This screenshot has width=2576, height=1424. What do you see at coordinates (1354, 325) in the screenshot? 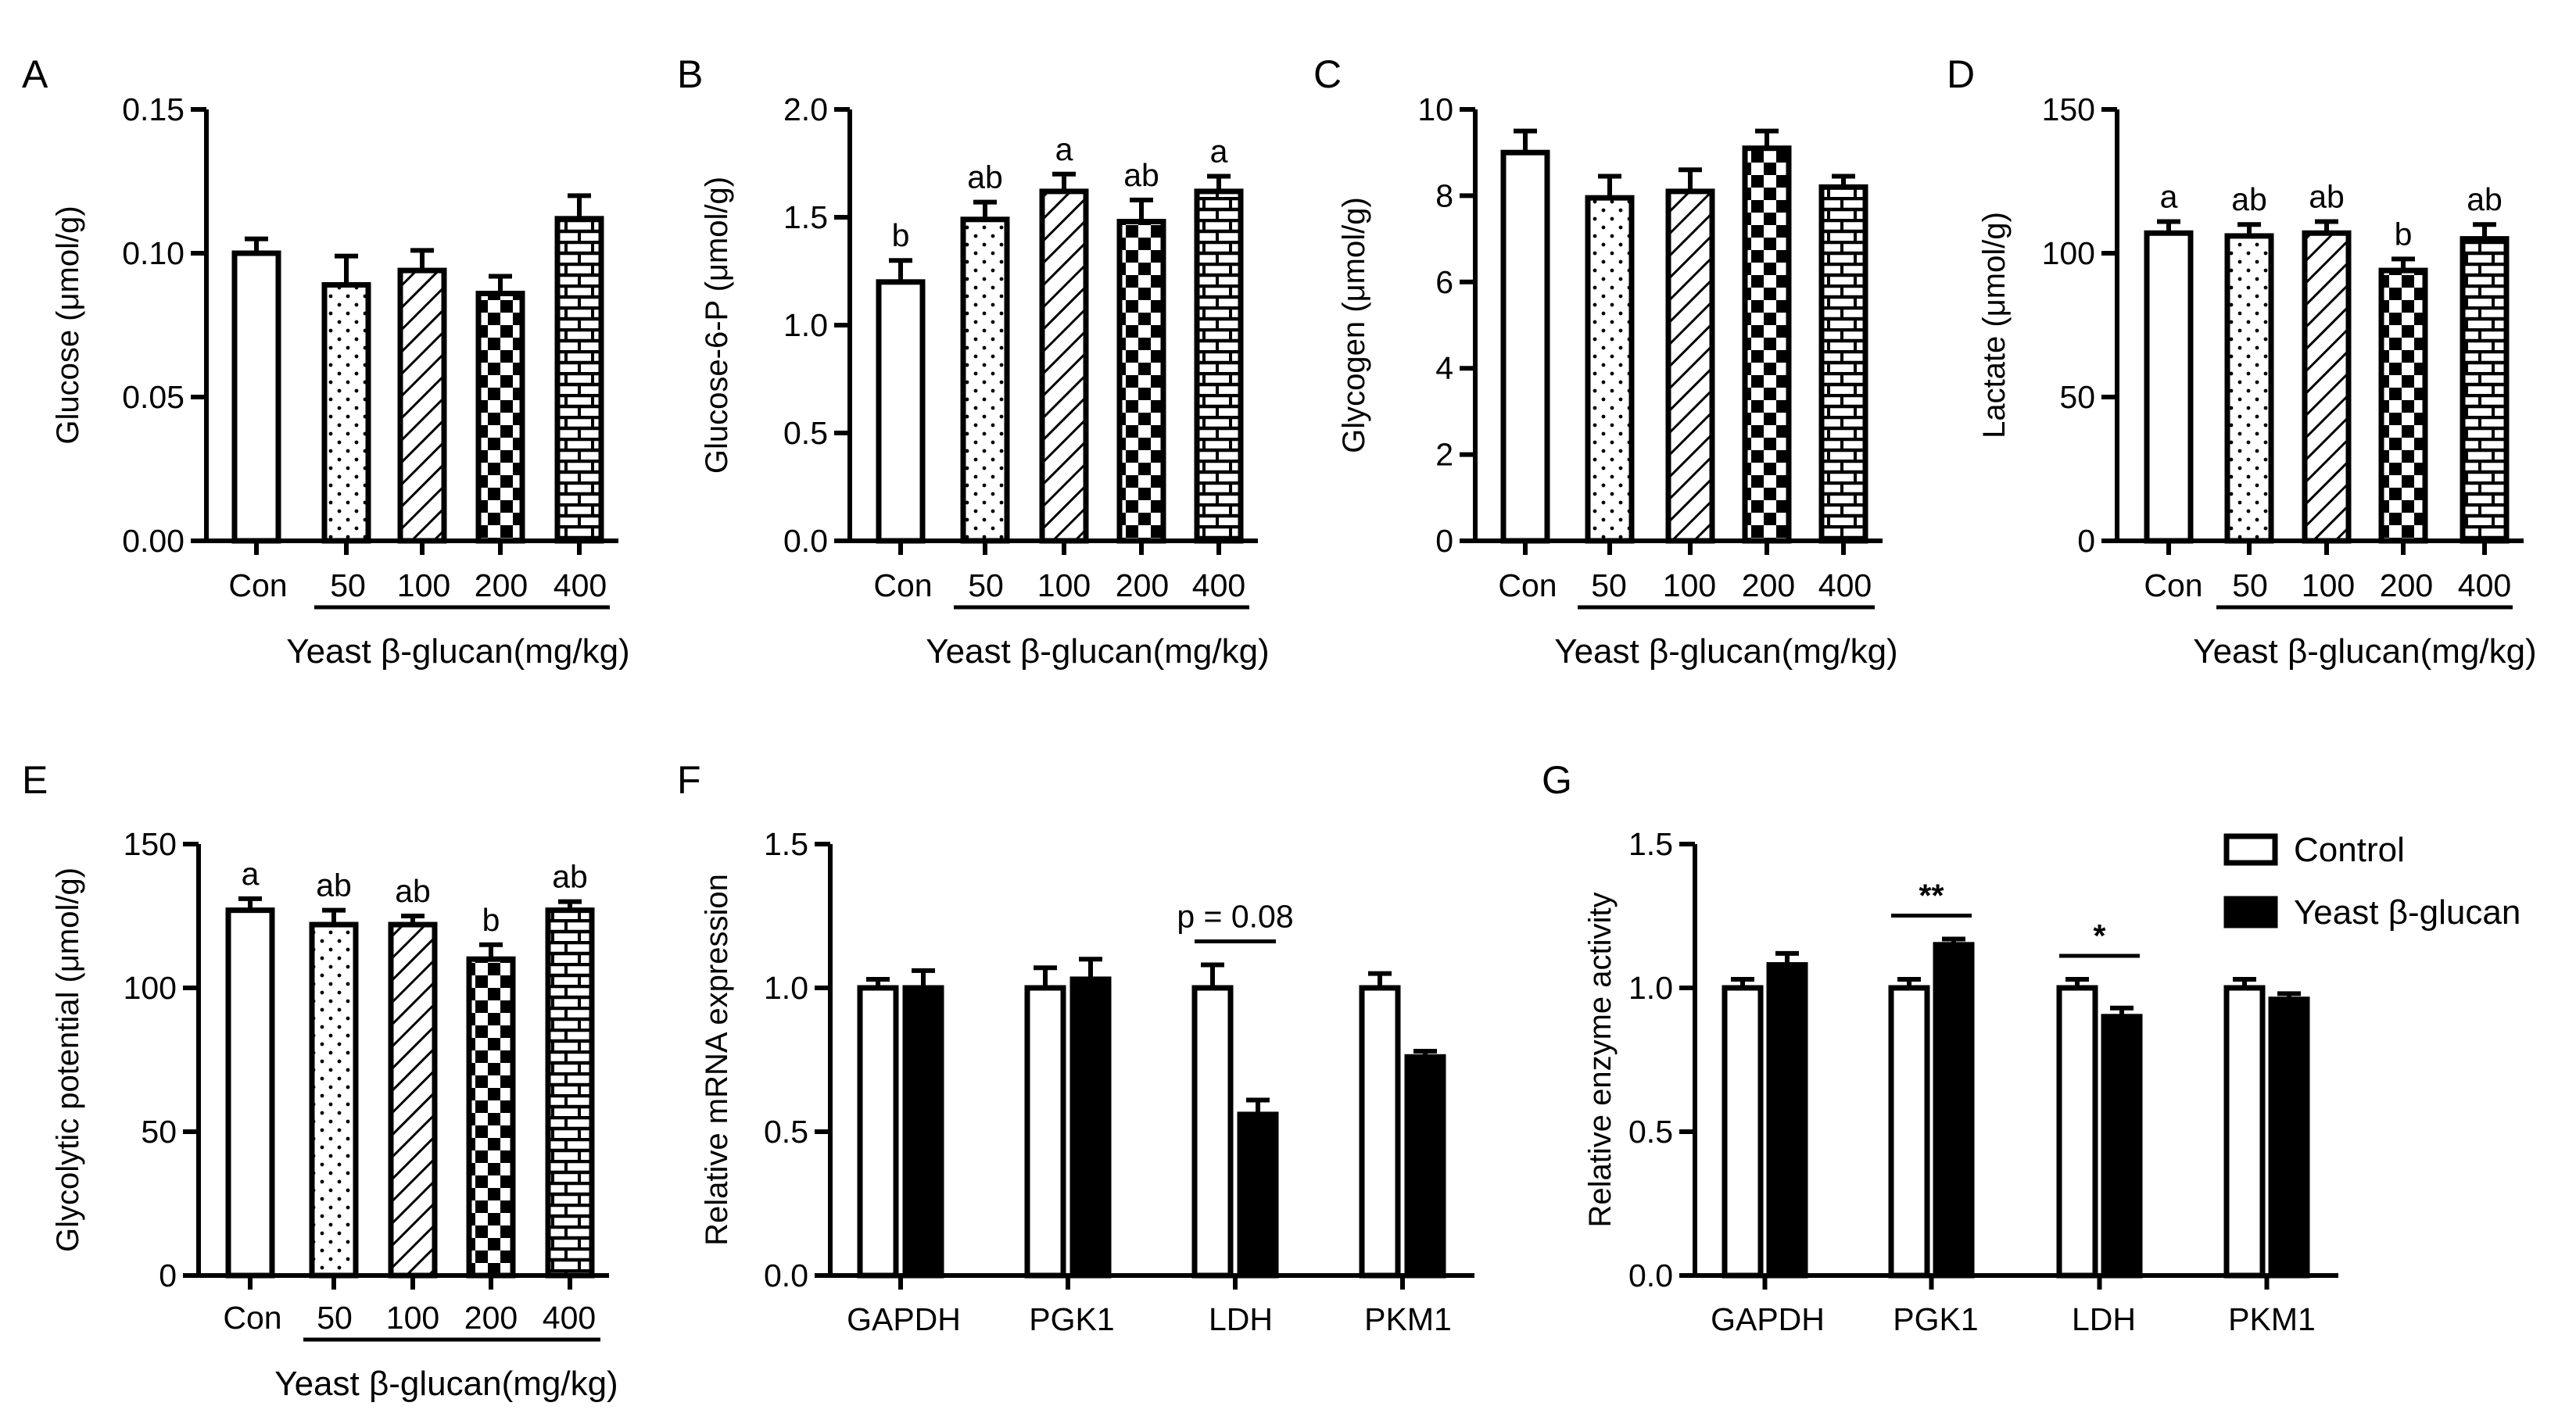
I see `y-axis-label: Glycogen (μmol/g)` at bounding box center [1354, 325].